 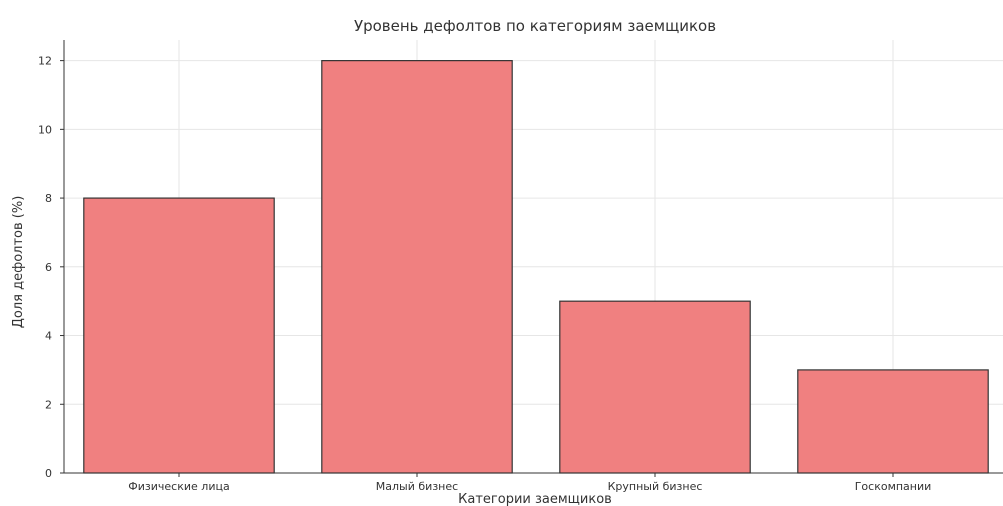 I want to click on y-tick-label: 2, so click(x=48, y=404).